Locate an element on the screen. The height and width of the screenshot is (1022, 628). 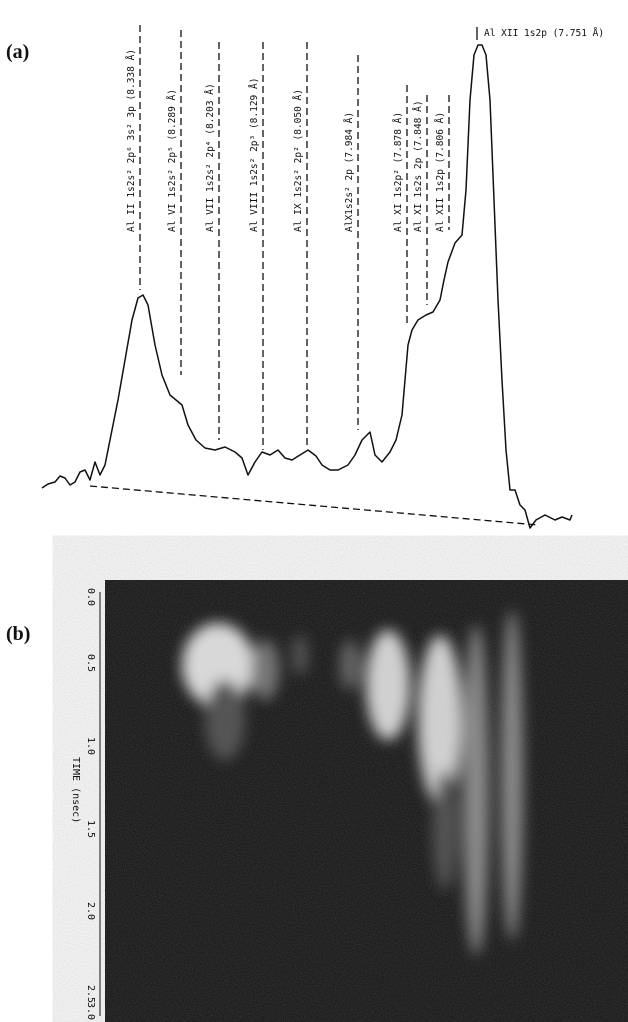
tick-label: 2.5 is located at coordinates (90, 994).